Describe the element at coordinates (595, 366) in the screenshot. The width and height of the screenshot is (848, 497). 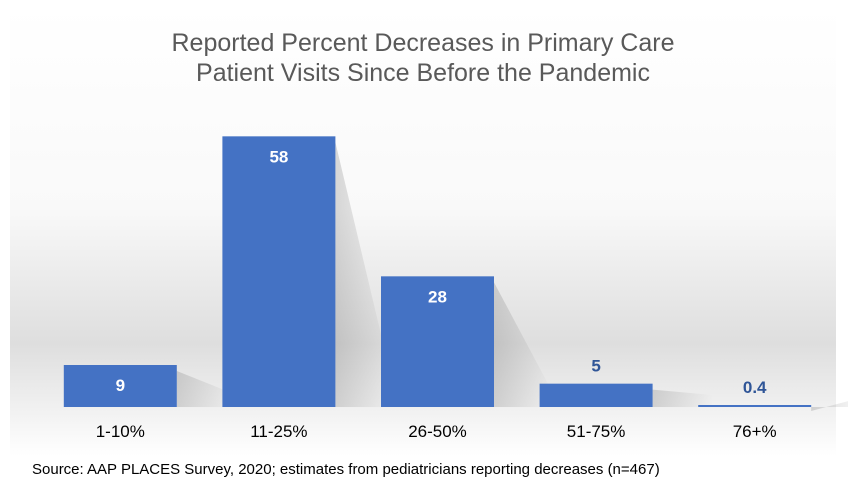
I see `data-label-51-75%: 5` at that location.